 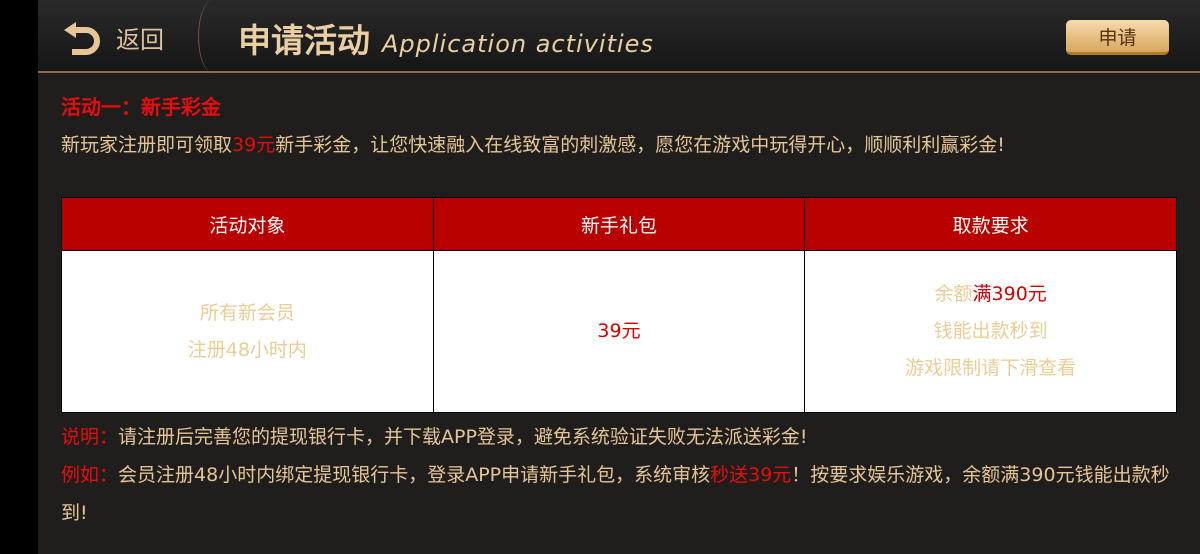 I want to click on back-label: 返回, so click(x=140, y=39).